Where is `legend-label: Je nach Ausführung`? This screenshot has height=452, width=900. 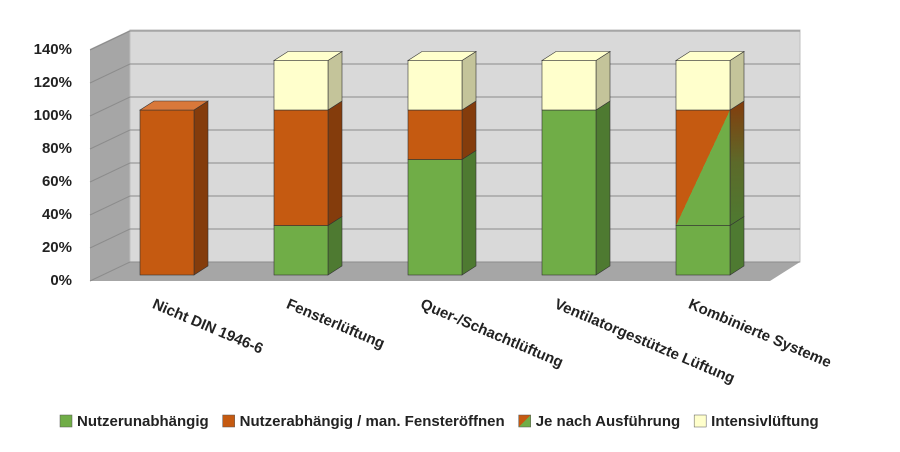 legend-label: Je nach Ausführung is located at coordinates (608, 421).